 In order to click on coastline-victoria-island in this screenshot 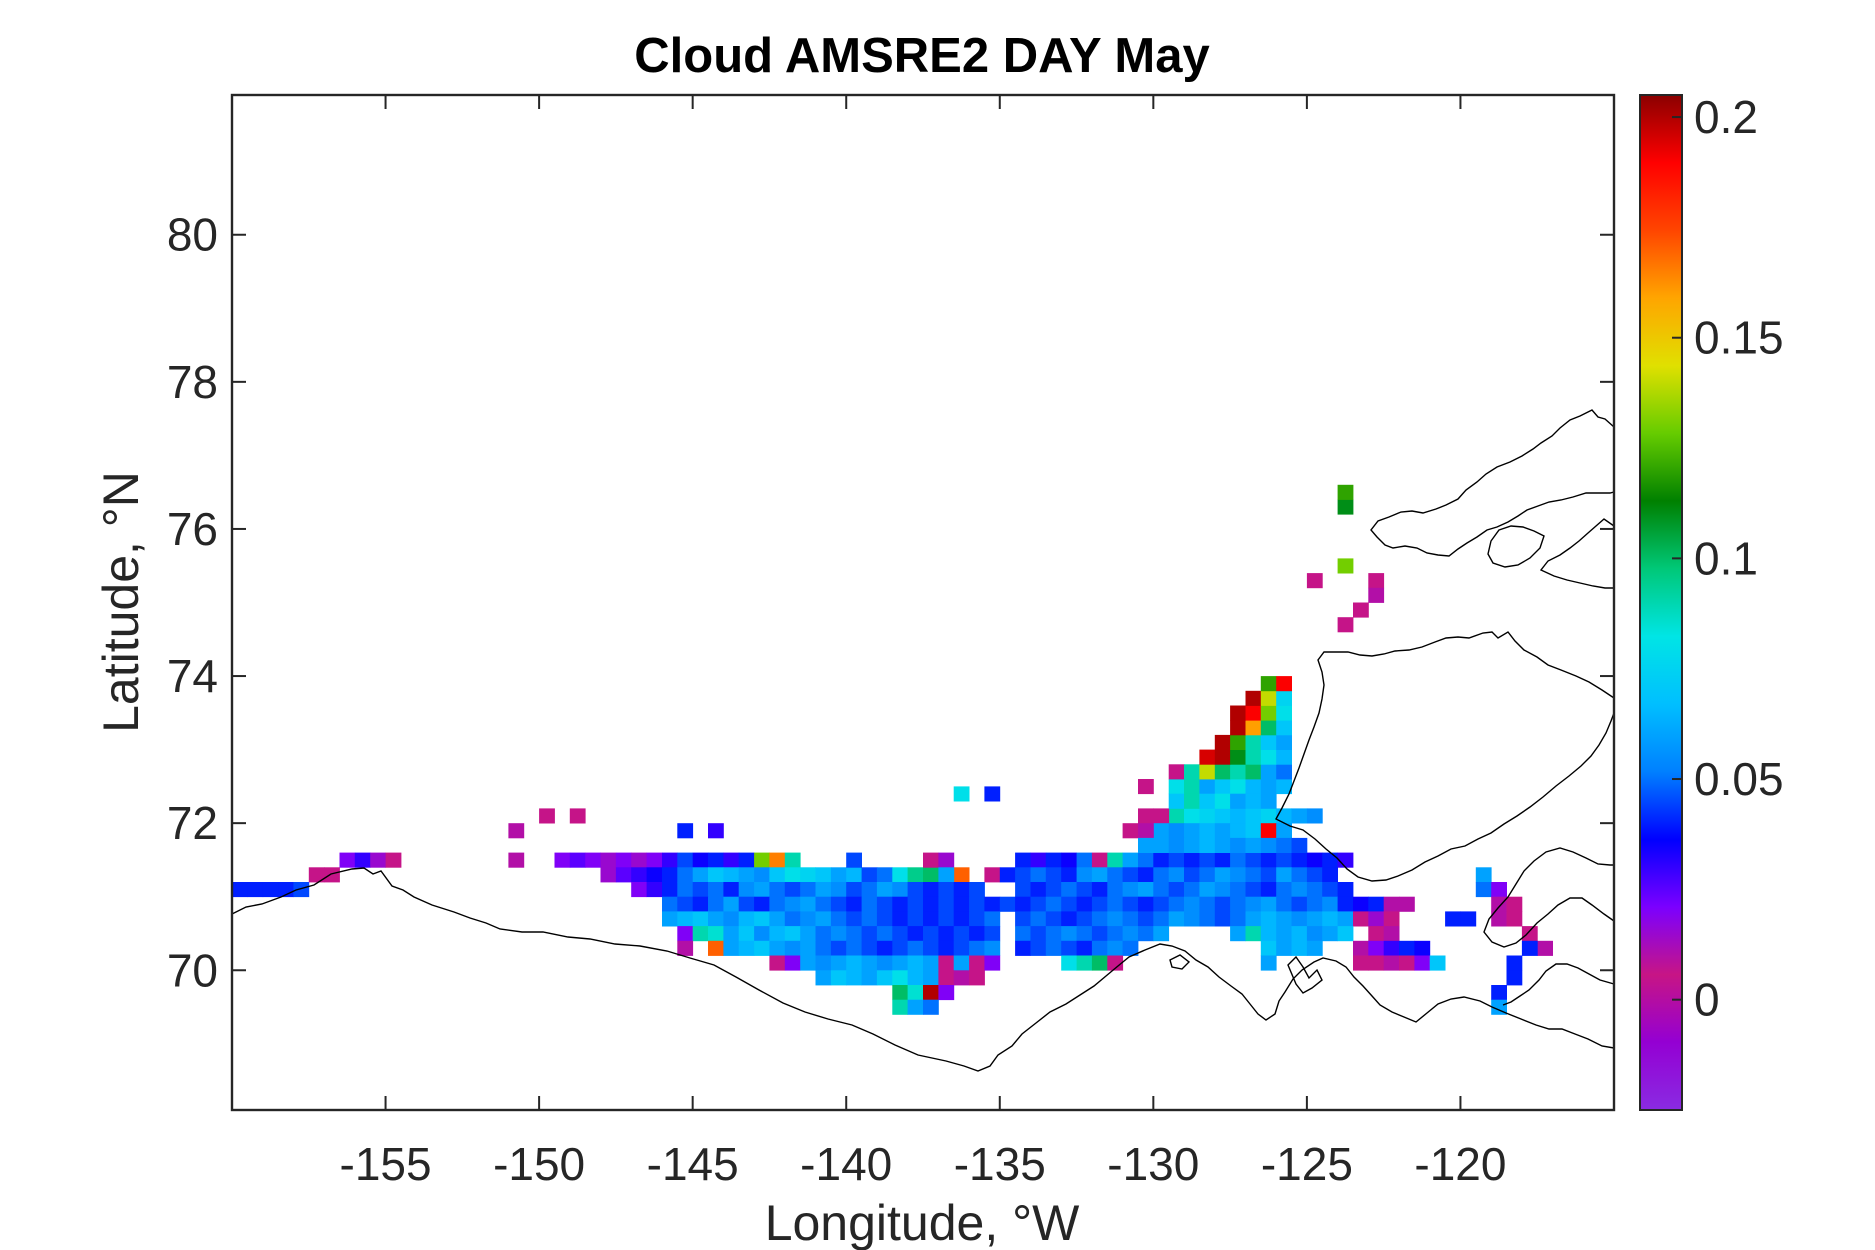, I will do `click(1549, 897)`.